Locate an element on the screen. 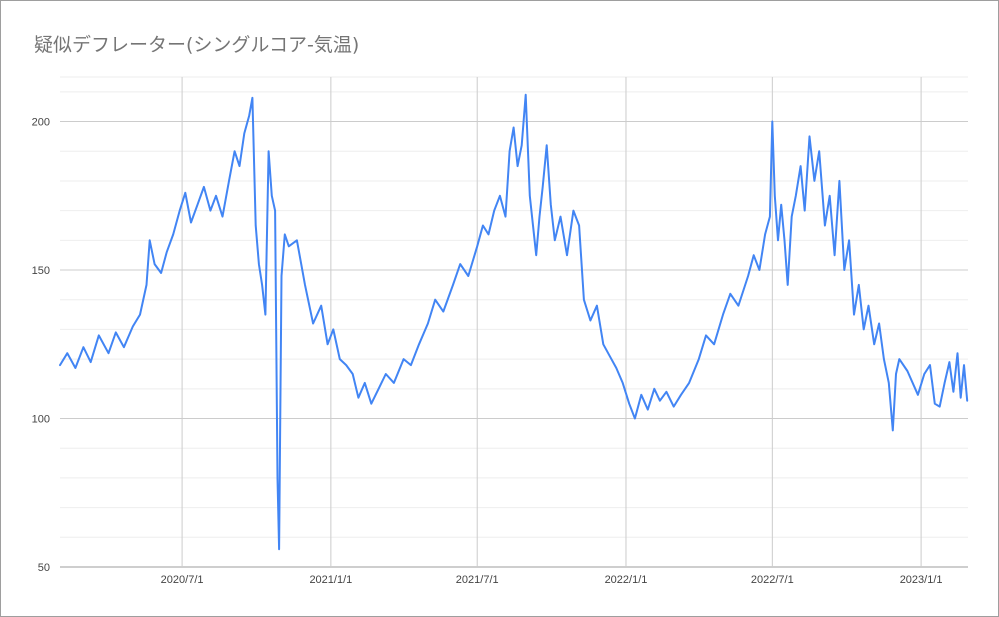 The width and height of the screenshot is (999, 617). y-tick-label: 100 is located at coordinates (41, 420).